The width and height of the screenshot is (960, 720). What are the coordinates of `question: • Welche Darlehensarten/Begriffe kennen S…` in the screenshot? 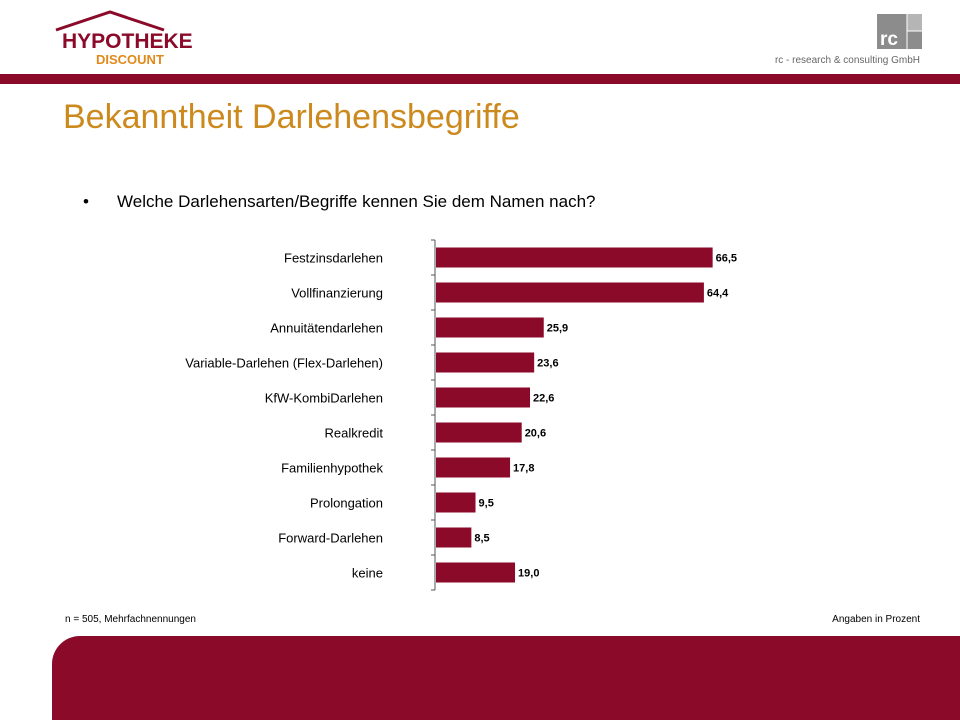 It's located at (339, 202).